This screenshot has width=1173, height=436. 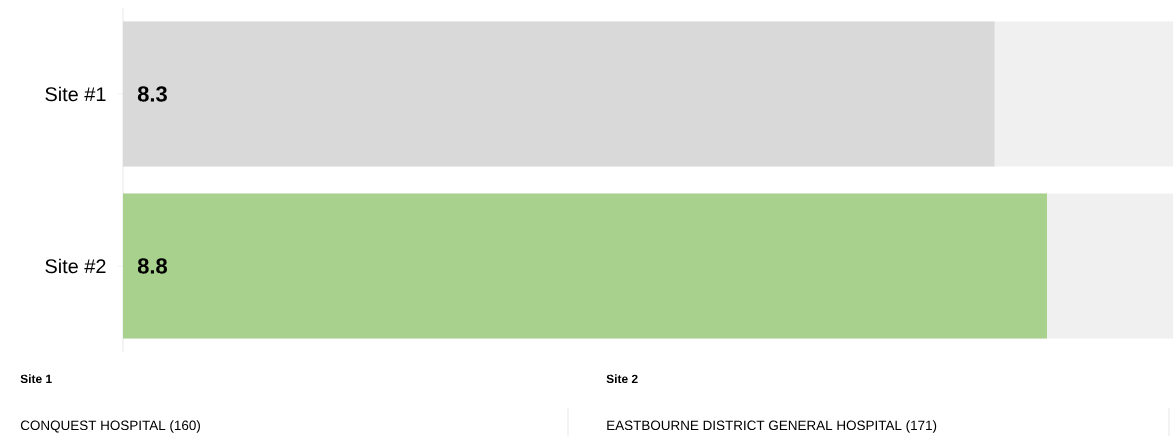 What do you see at coordinates (152, 266) in the screenshot?
I see `data-label: 8.8` at bounding box center [152, 266].